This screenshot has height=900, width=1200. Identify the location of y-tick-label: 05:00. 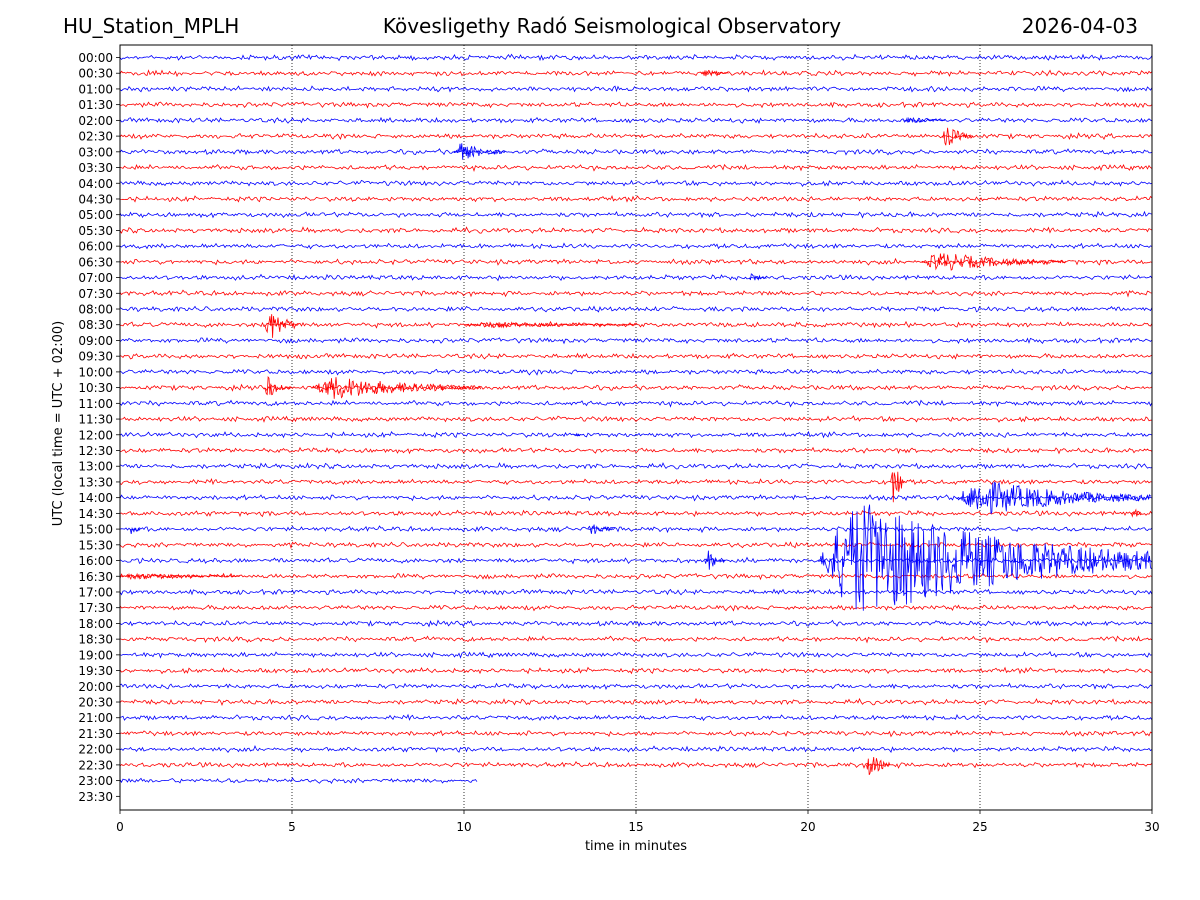
(95, 215).